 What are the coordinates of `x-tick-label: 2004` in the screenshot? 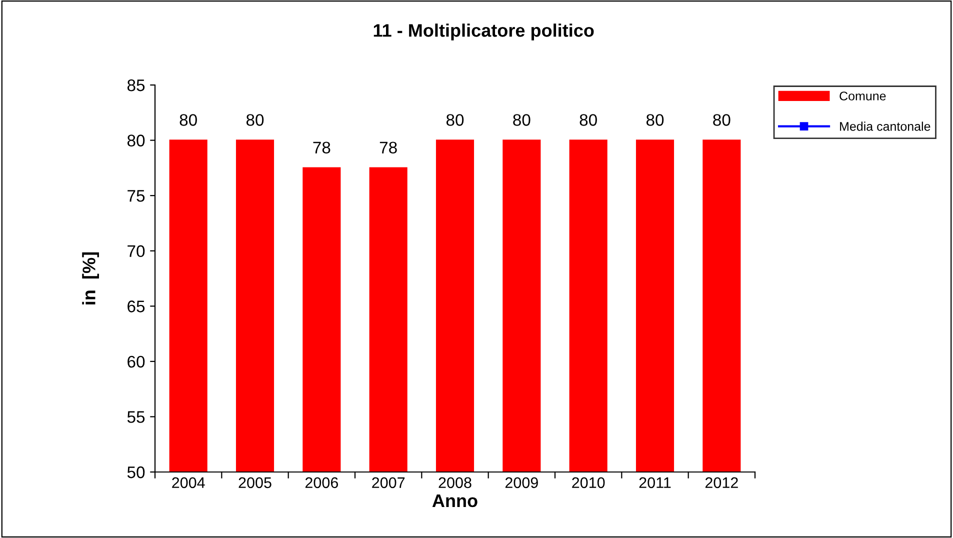 It's located at (188, 482).